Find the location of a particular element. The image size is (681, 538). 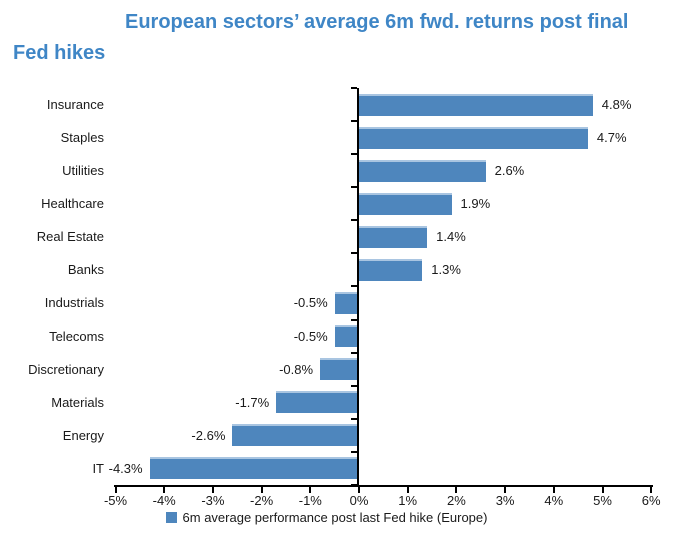

value-label: -1.7% is located at coordinates (252, 402).